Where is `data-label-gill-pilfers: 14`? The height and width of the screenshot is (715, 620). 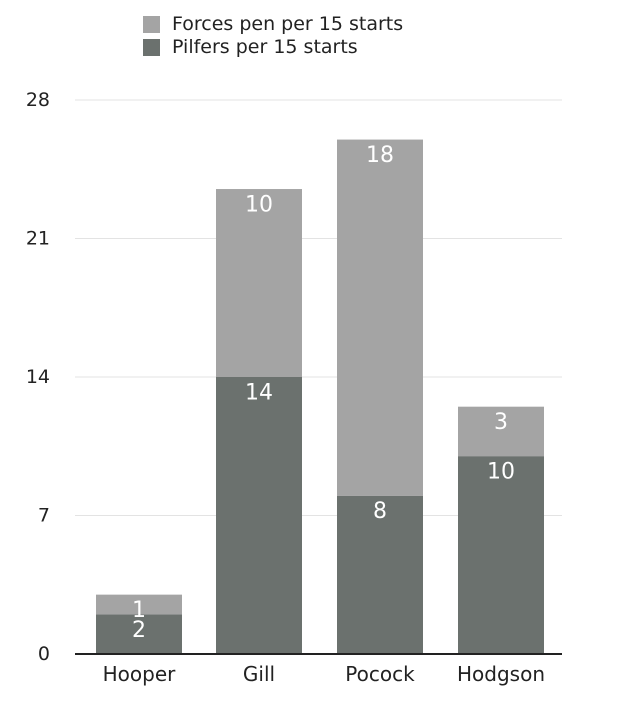 data-label-gill-pilfers: 14 is located at coordinates (259, 393).